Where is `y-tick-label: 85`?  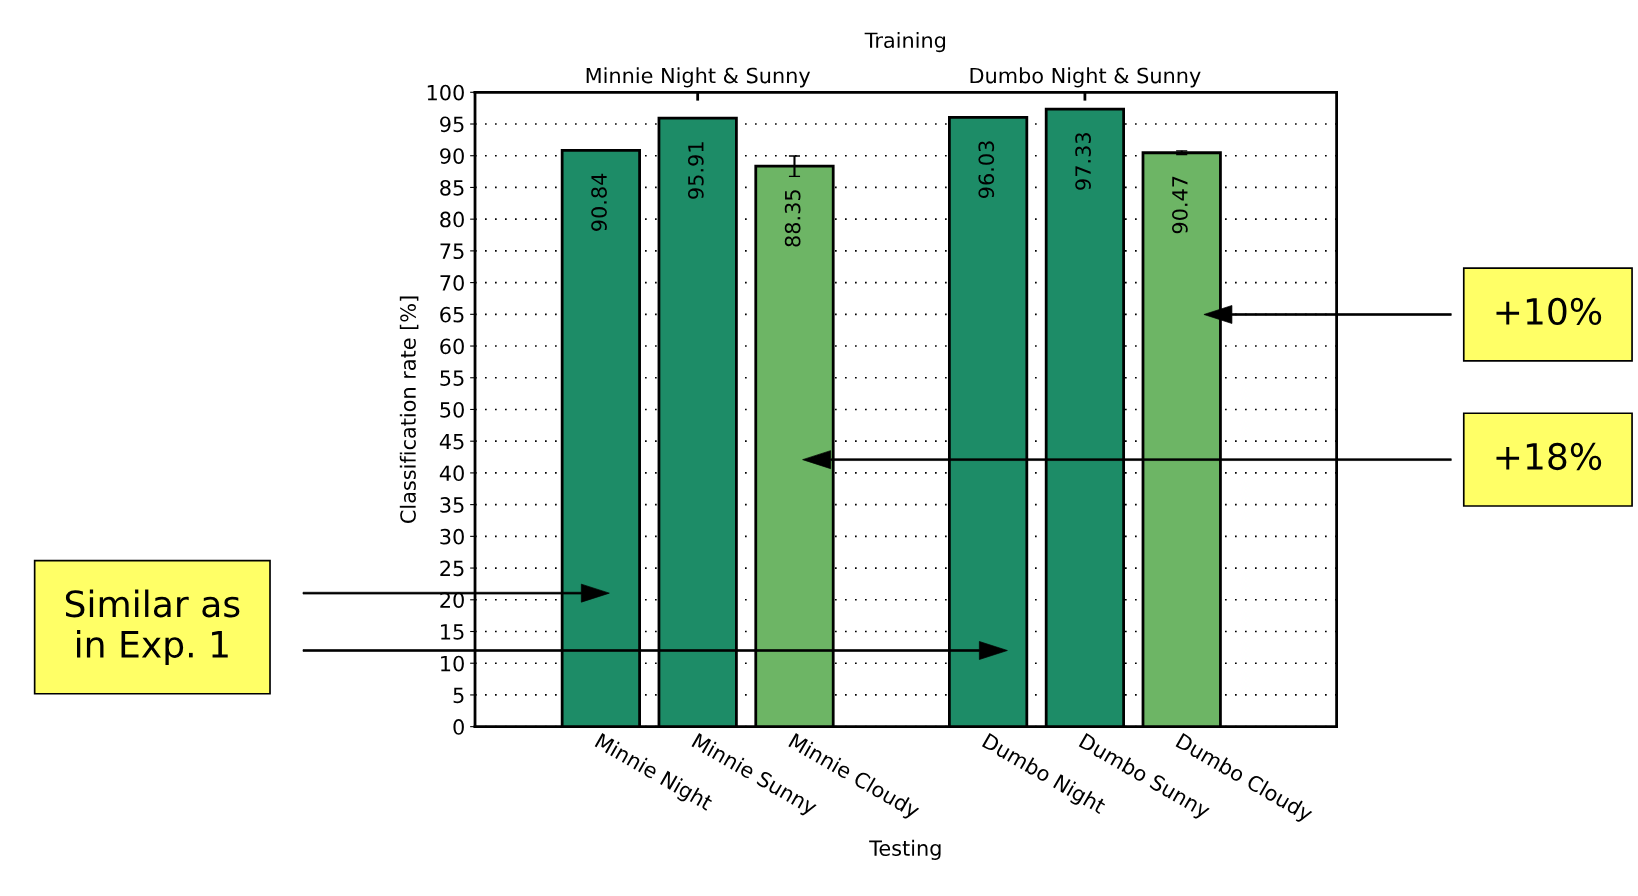
y-tick-label: 85 is located at coordinates (452, 187).